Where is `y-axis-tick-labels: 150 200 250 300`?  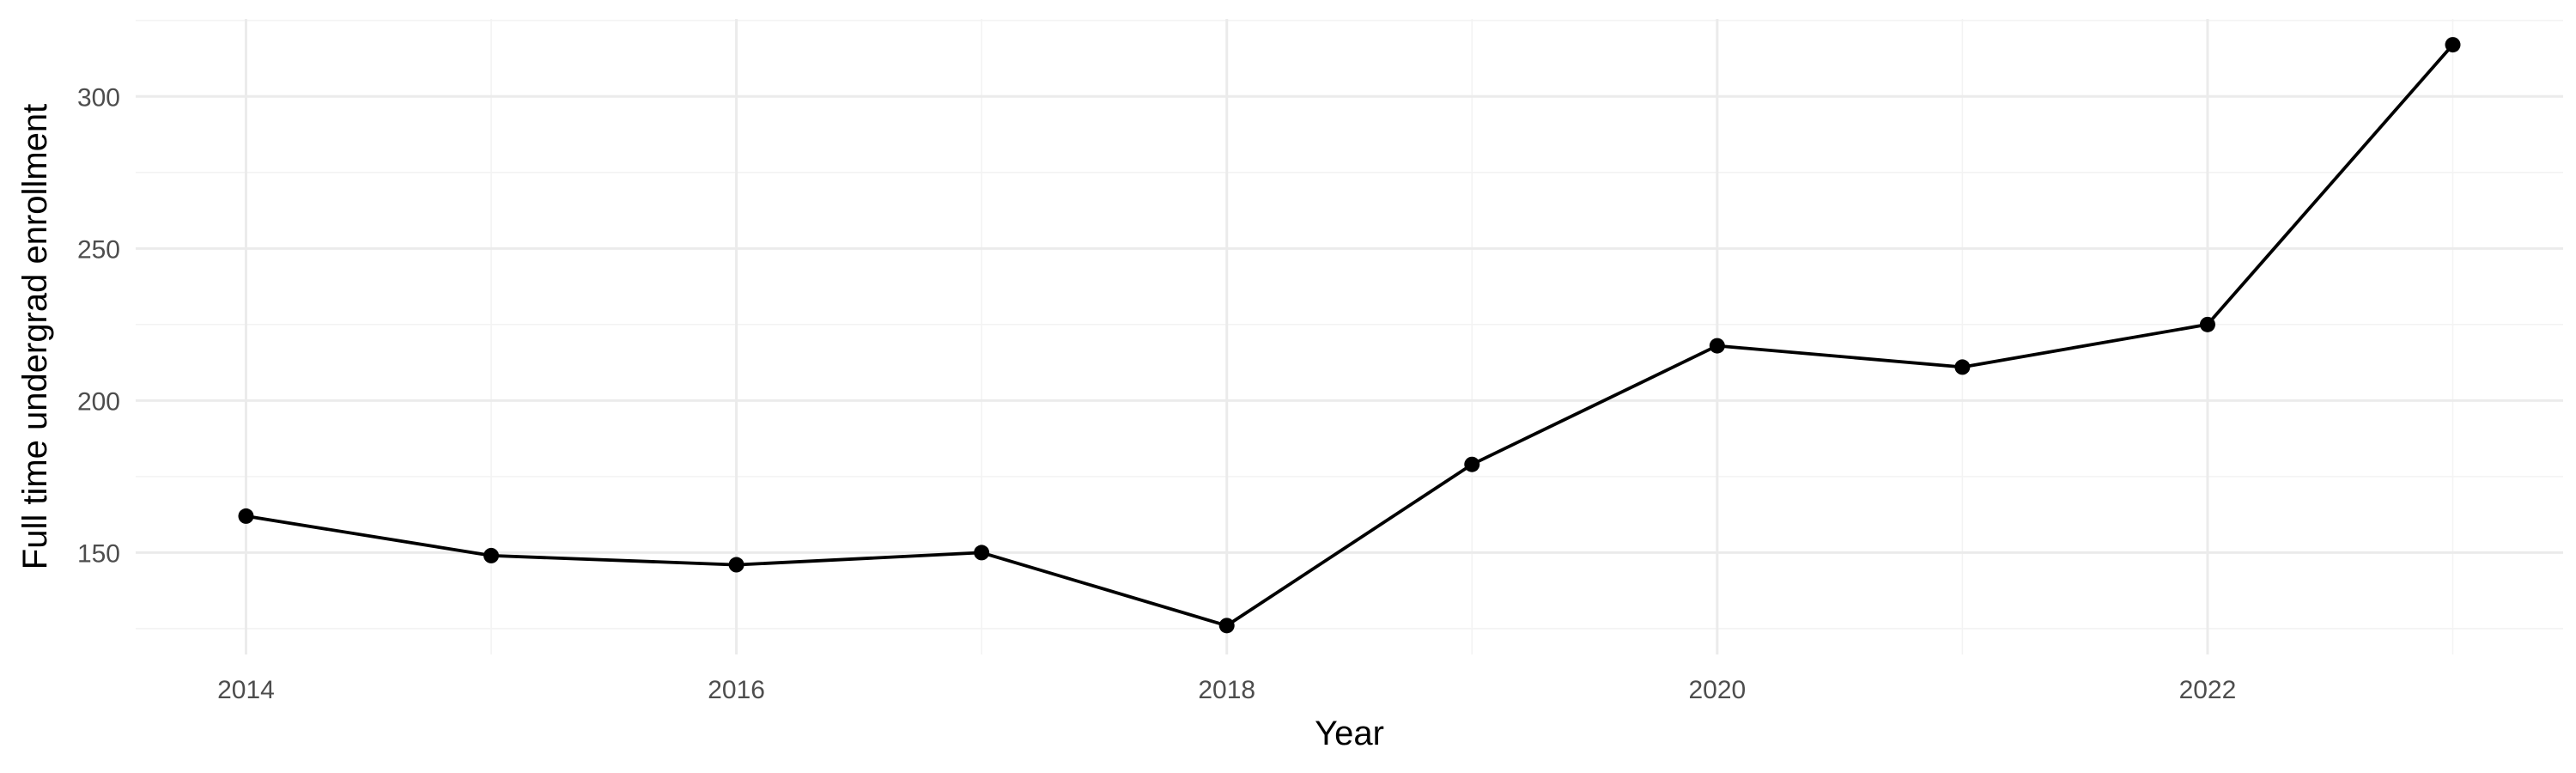
y-axis-tick-labels: 150 200 250 300 is located at coordinates (98, 325).